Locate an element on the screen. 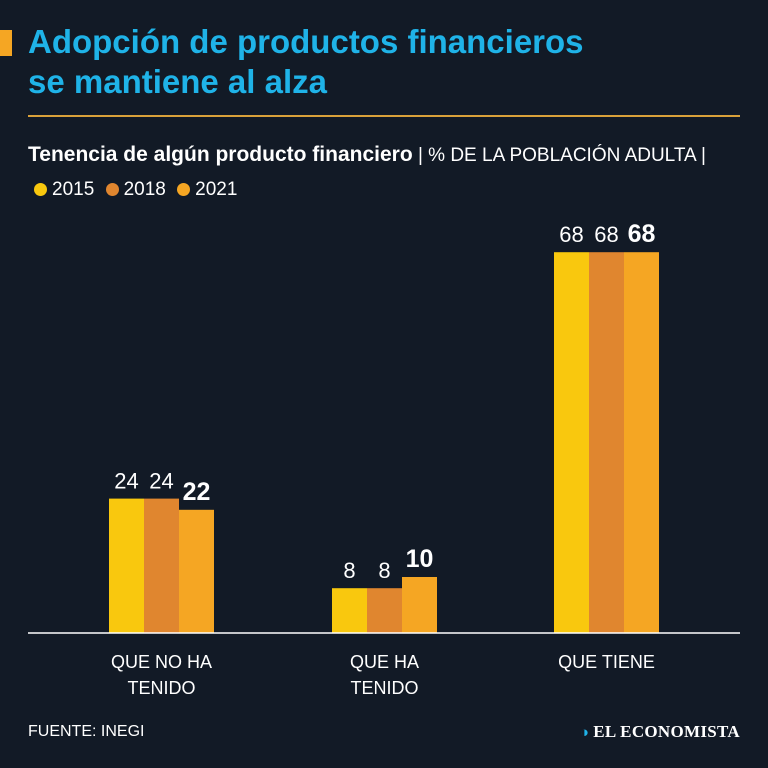  legend-label-2015: 2015 is located at coordinates (73, 189).